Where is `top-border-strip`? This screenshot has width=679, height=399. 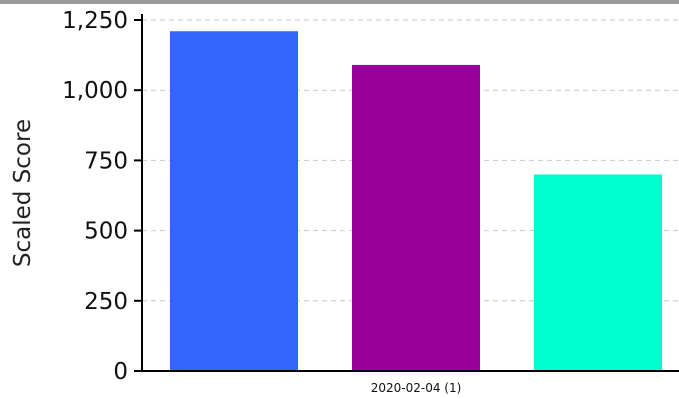
top-border-strip is located at coordinates (339, 2).